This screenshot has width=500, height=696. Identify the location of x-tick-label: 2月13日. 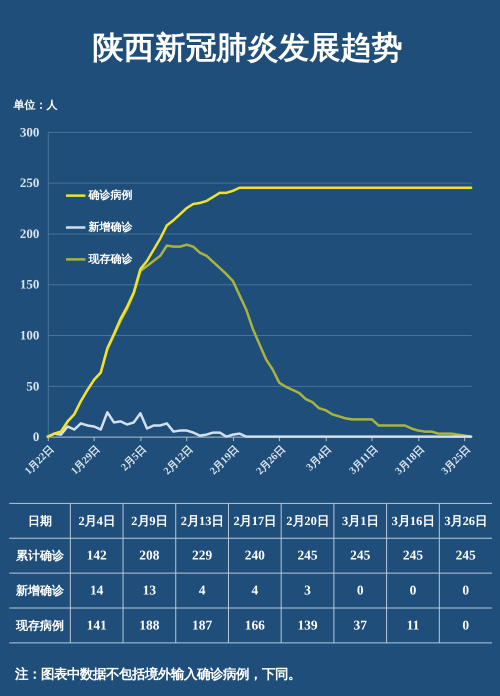
(202, 521).